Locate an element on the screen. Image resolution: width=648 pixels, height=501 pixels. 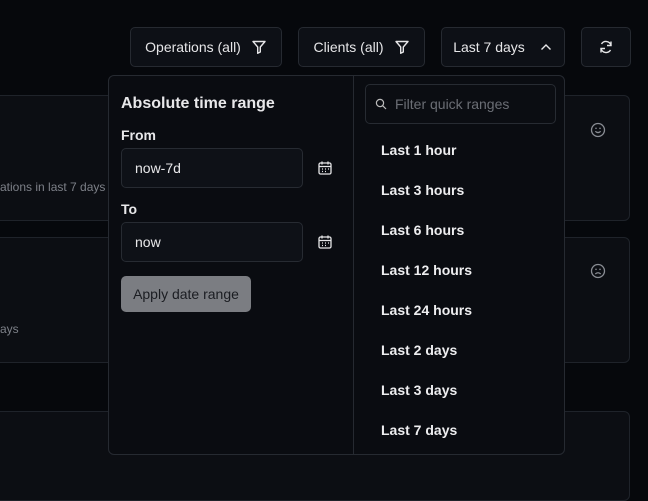
search-icon is located at coordinates (381, 104).